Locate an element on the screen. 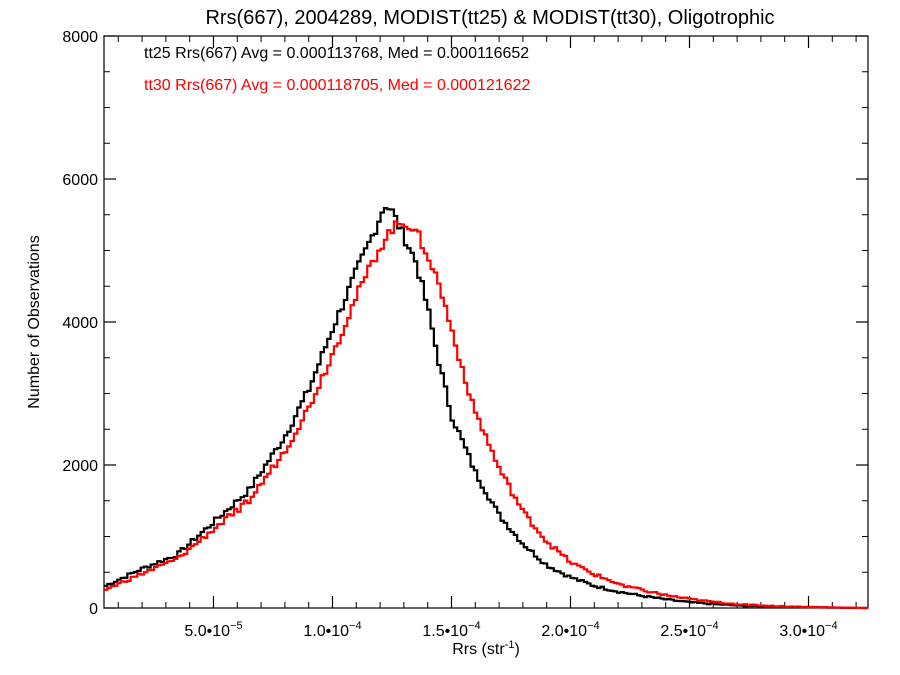 The width and height of the screenshot is (900, 675). x-tick-label: 2.0•10−4 is located at coordinates (570, 630).